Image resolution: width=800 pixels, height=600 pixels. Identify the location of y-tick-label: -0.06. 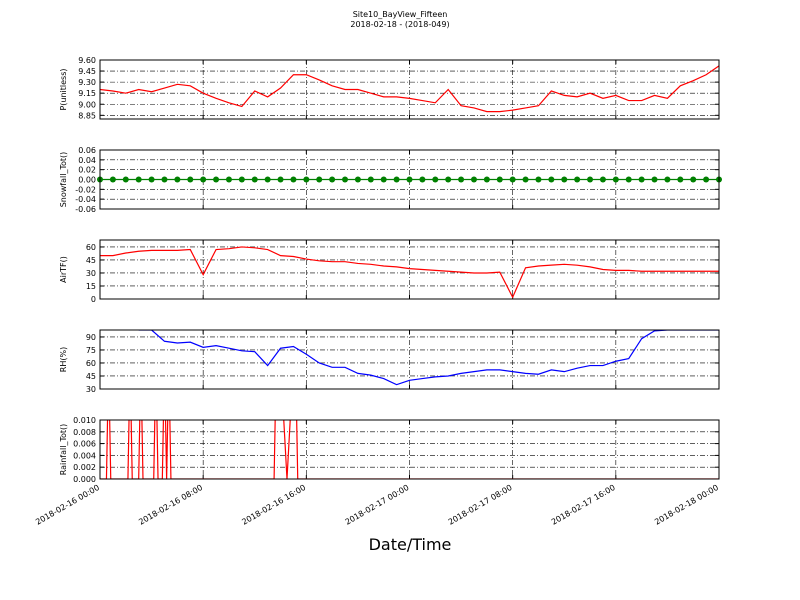
(85, 209).